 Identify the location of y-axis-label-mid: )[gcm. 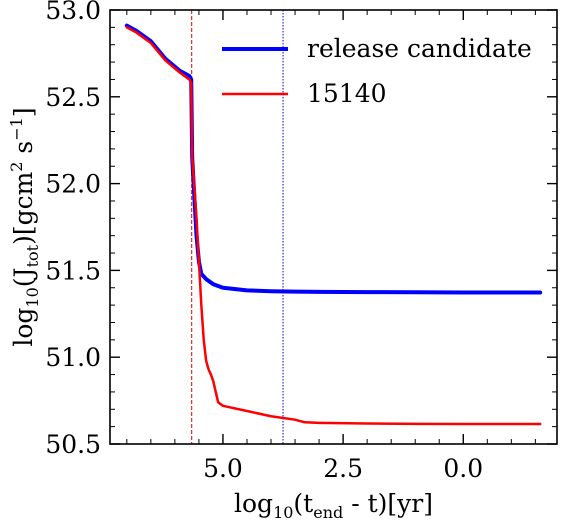
(23, 208).